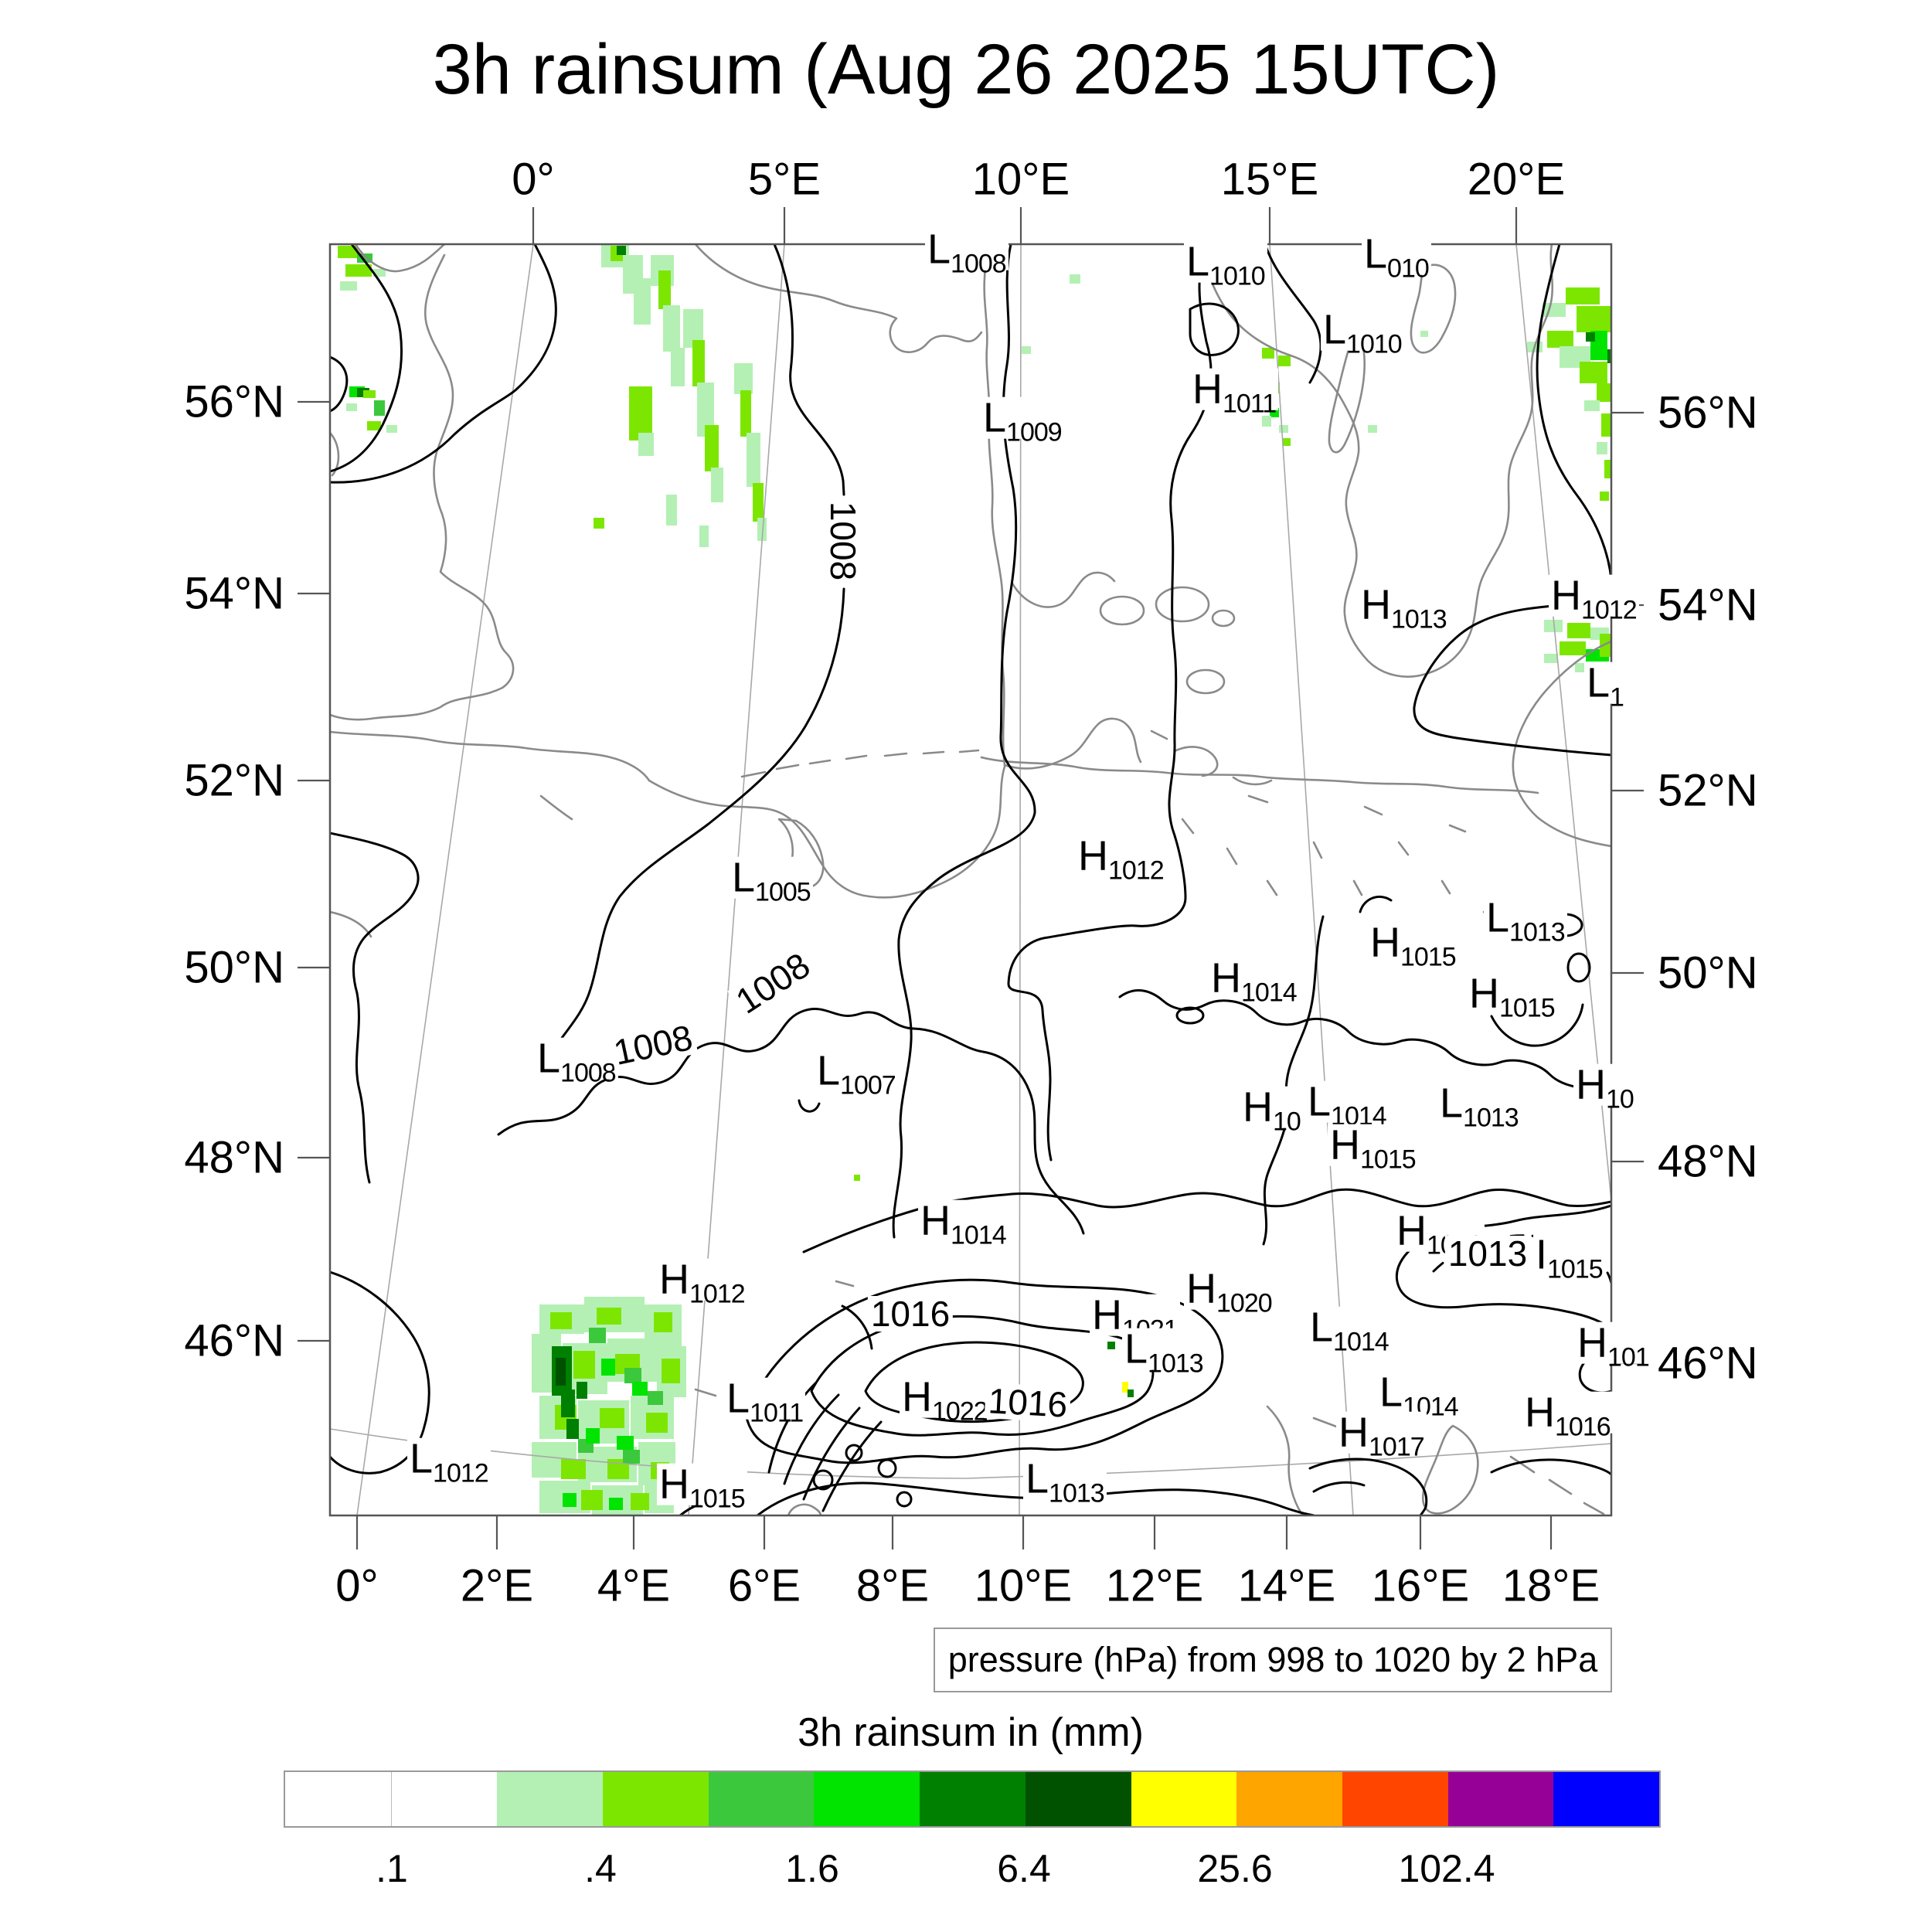  Describe the element at coordinates (1273, 1660) in the screenshot. I see `pressure-legend-box: pressure (hPa) from 998 to 1020 by 2 hPa` at that location.